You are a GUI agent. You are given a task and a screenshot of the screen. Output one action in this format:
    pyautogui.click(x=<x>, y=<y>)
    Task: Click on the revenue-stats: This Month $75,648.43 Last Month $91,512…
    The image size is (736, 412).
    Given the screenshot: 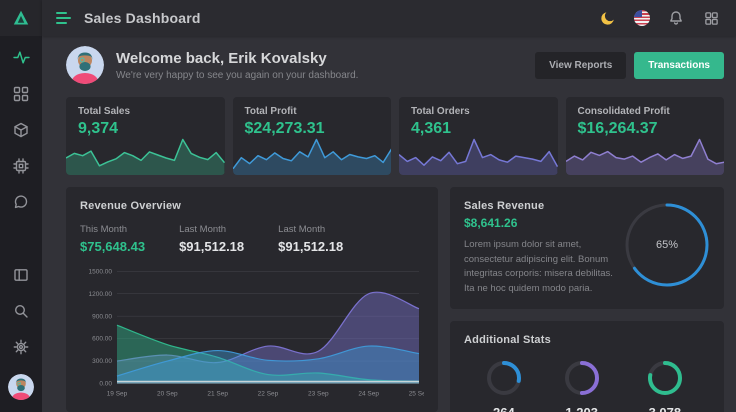 What is the action you would take?
    pyautogui.click(x=252, y=239)
    